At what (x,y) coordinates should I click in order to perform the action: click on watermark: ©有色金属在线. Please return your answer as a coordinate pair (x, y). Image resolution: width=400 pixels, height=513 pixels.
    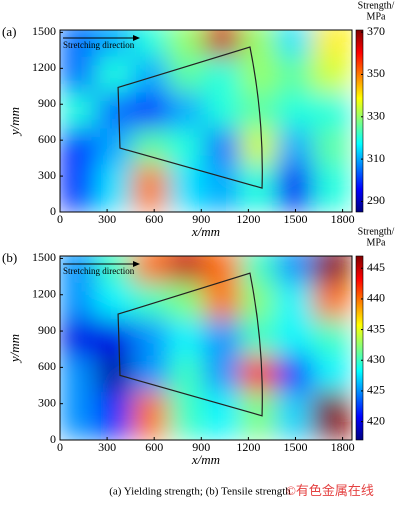
    Looking at the image, I should click on (330, 490).